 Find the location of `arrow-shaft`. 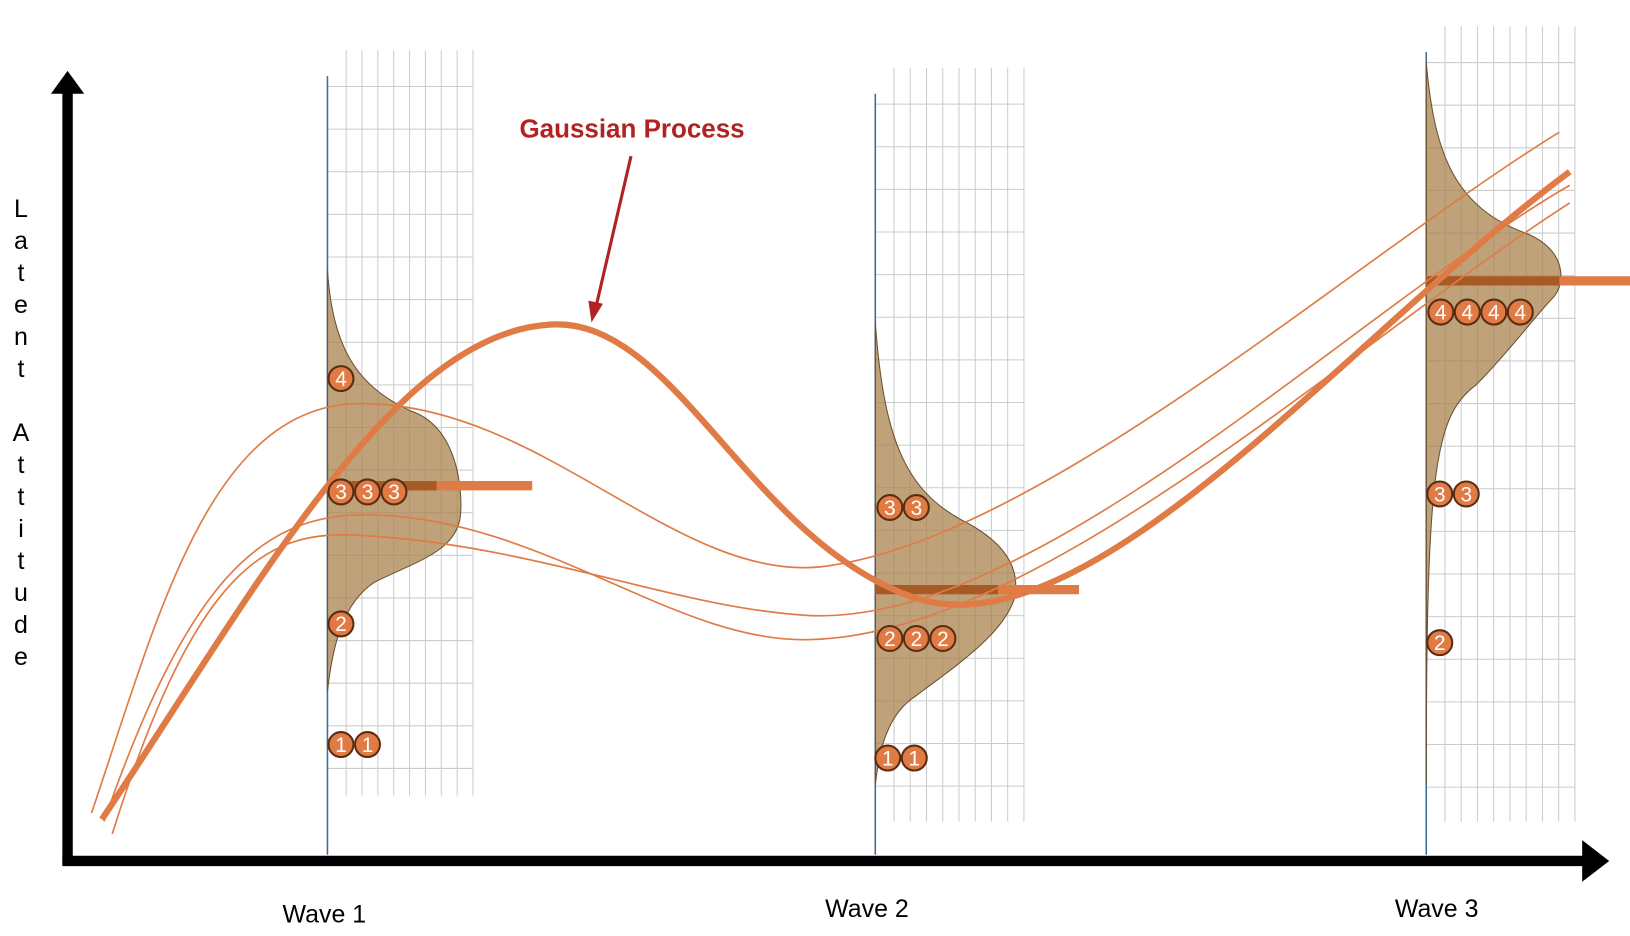

arrow-shaft is located at coordinates (614, 230).